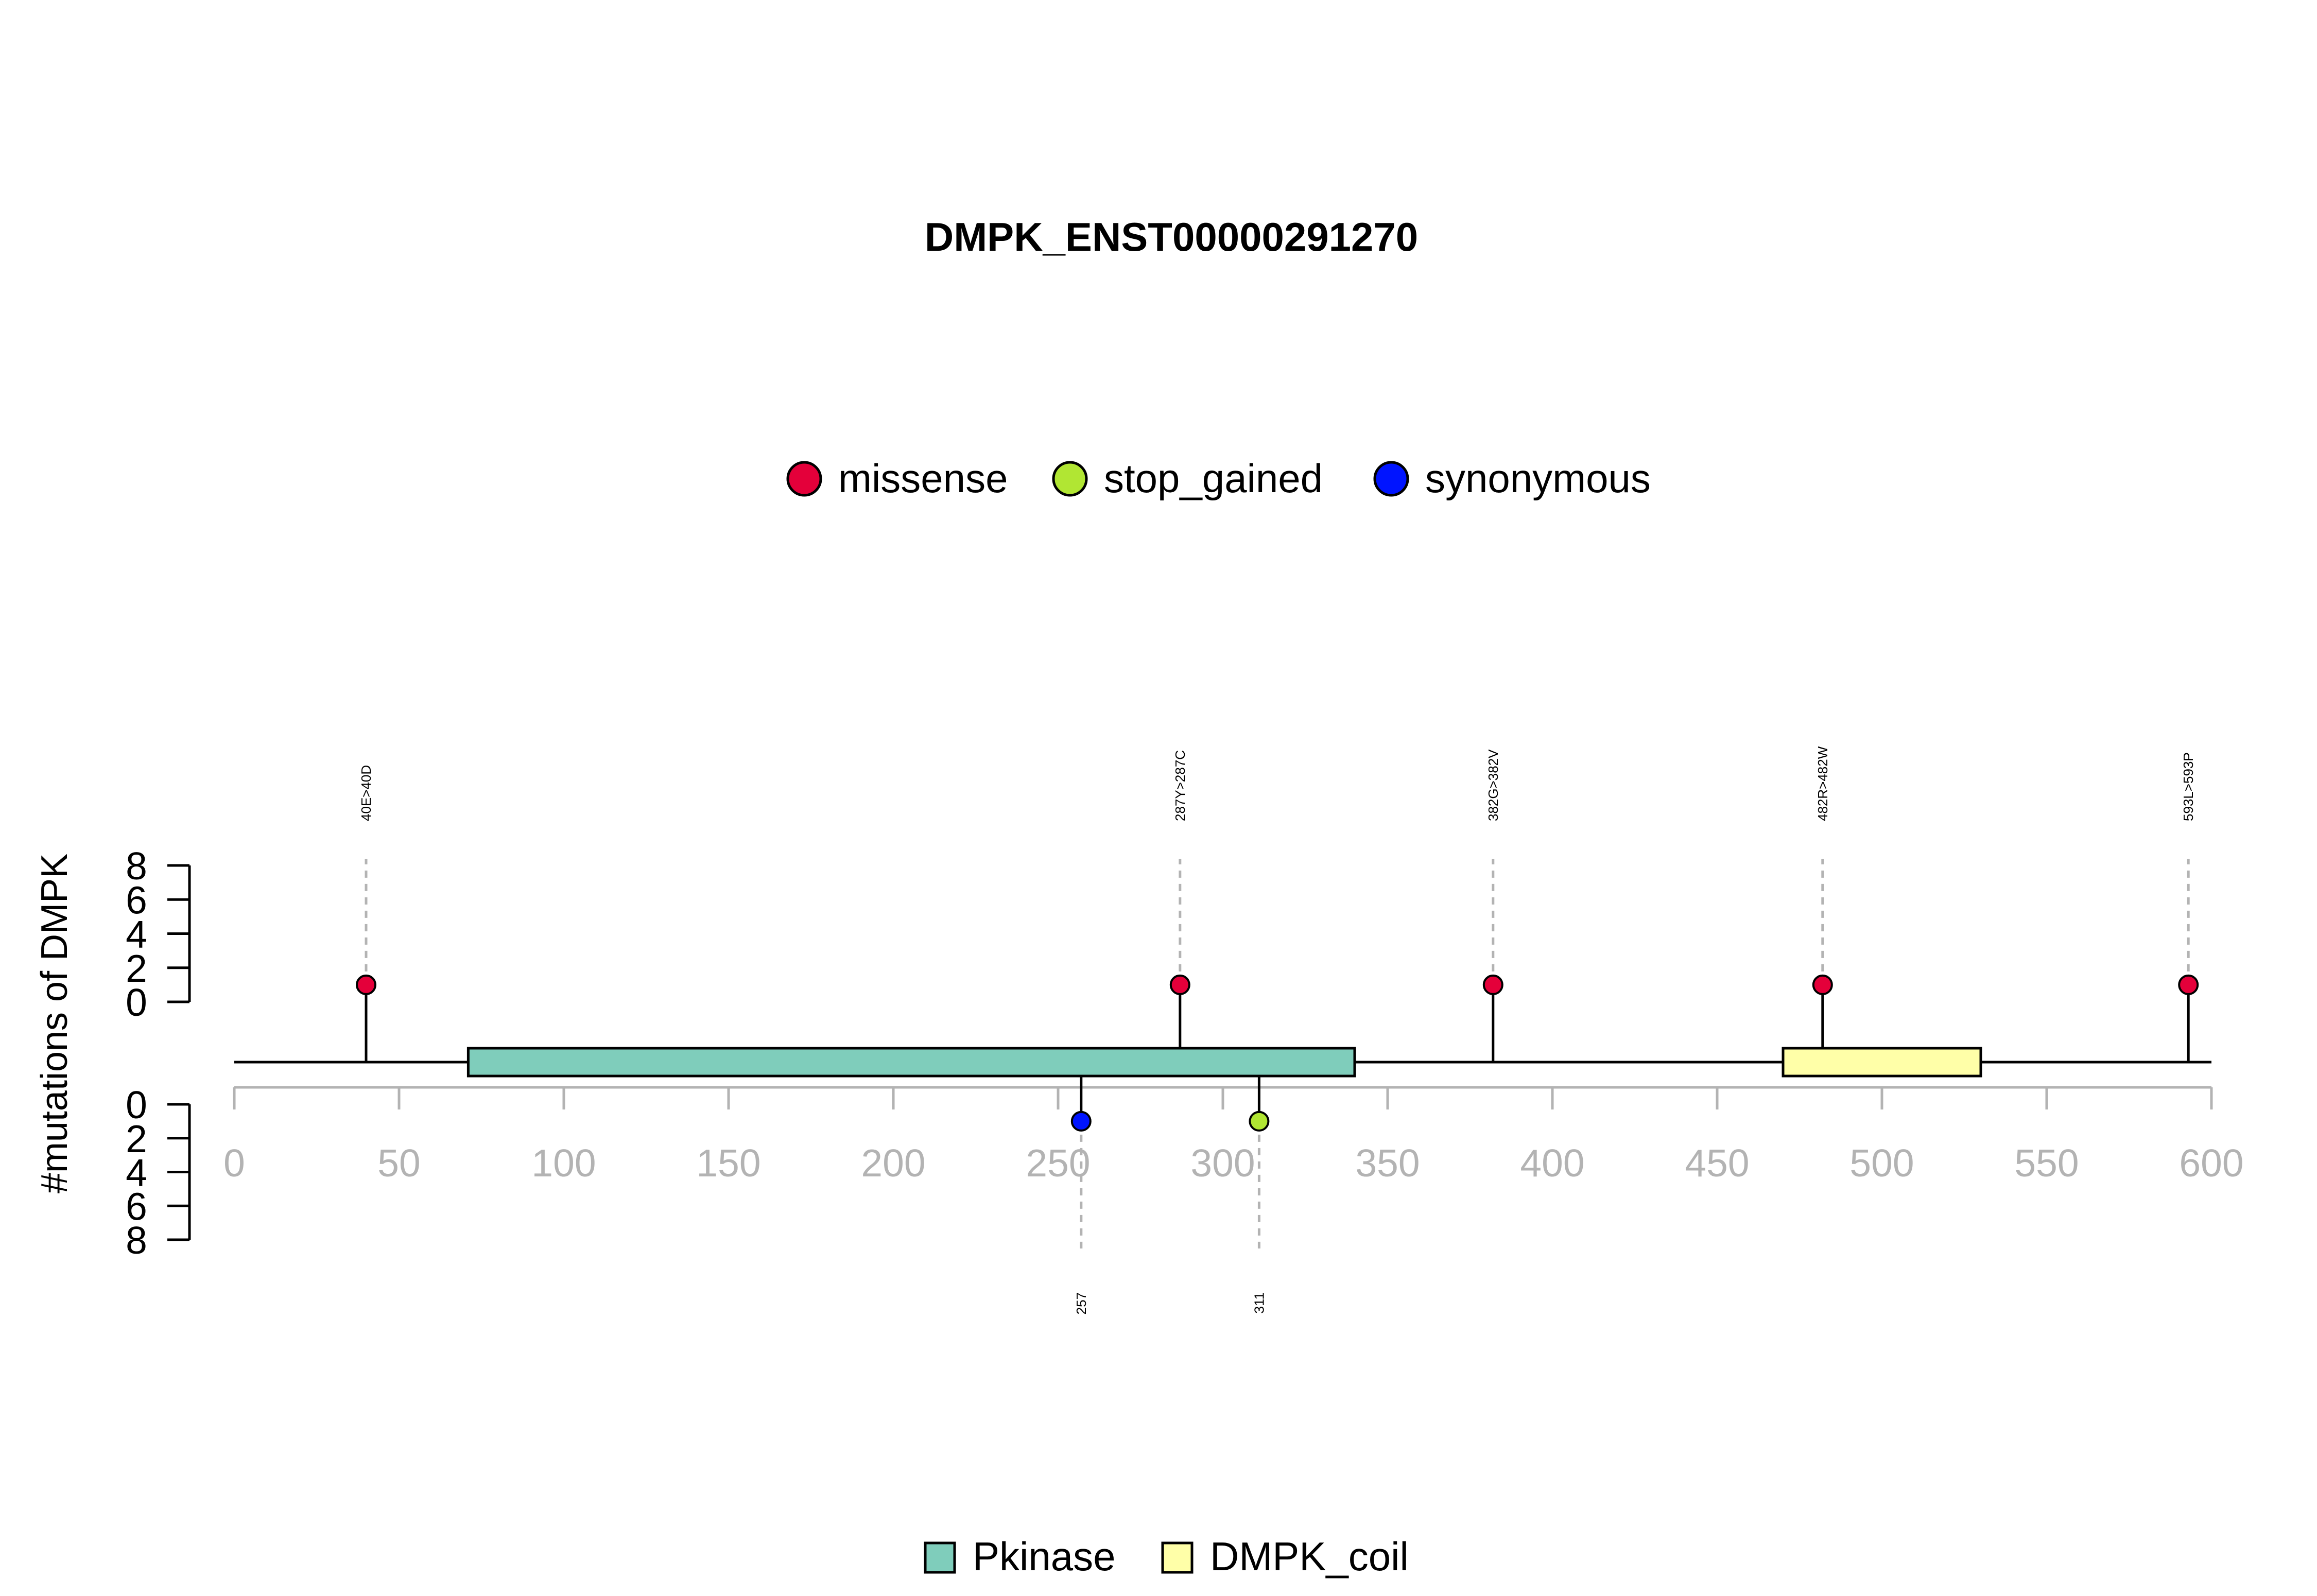 The image size is (2317, 1596). I want to click on x-tick-label: 250, so click(1058, 1163).